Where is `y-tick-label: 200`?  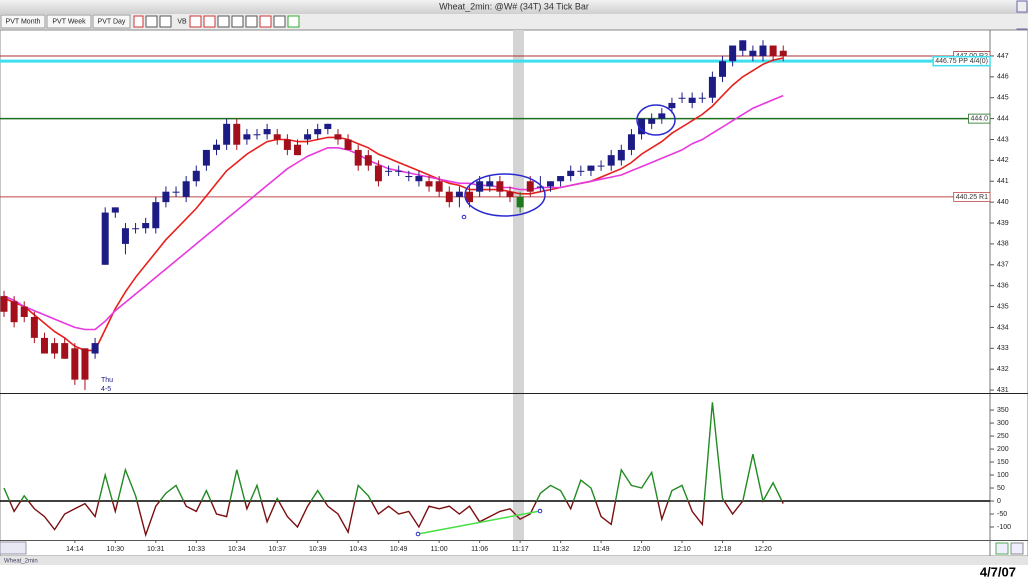 y-tick-label: 200 is located at coordinates (1003, 449).